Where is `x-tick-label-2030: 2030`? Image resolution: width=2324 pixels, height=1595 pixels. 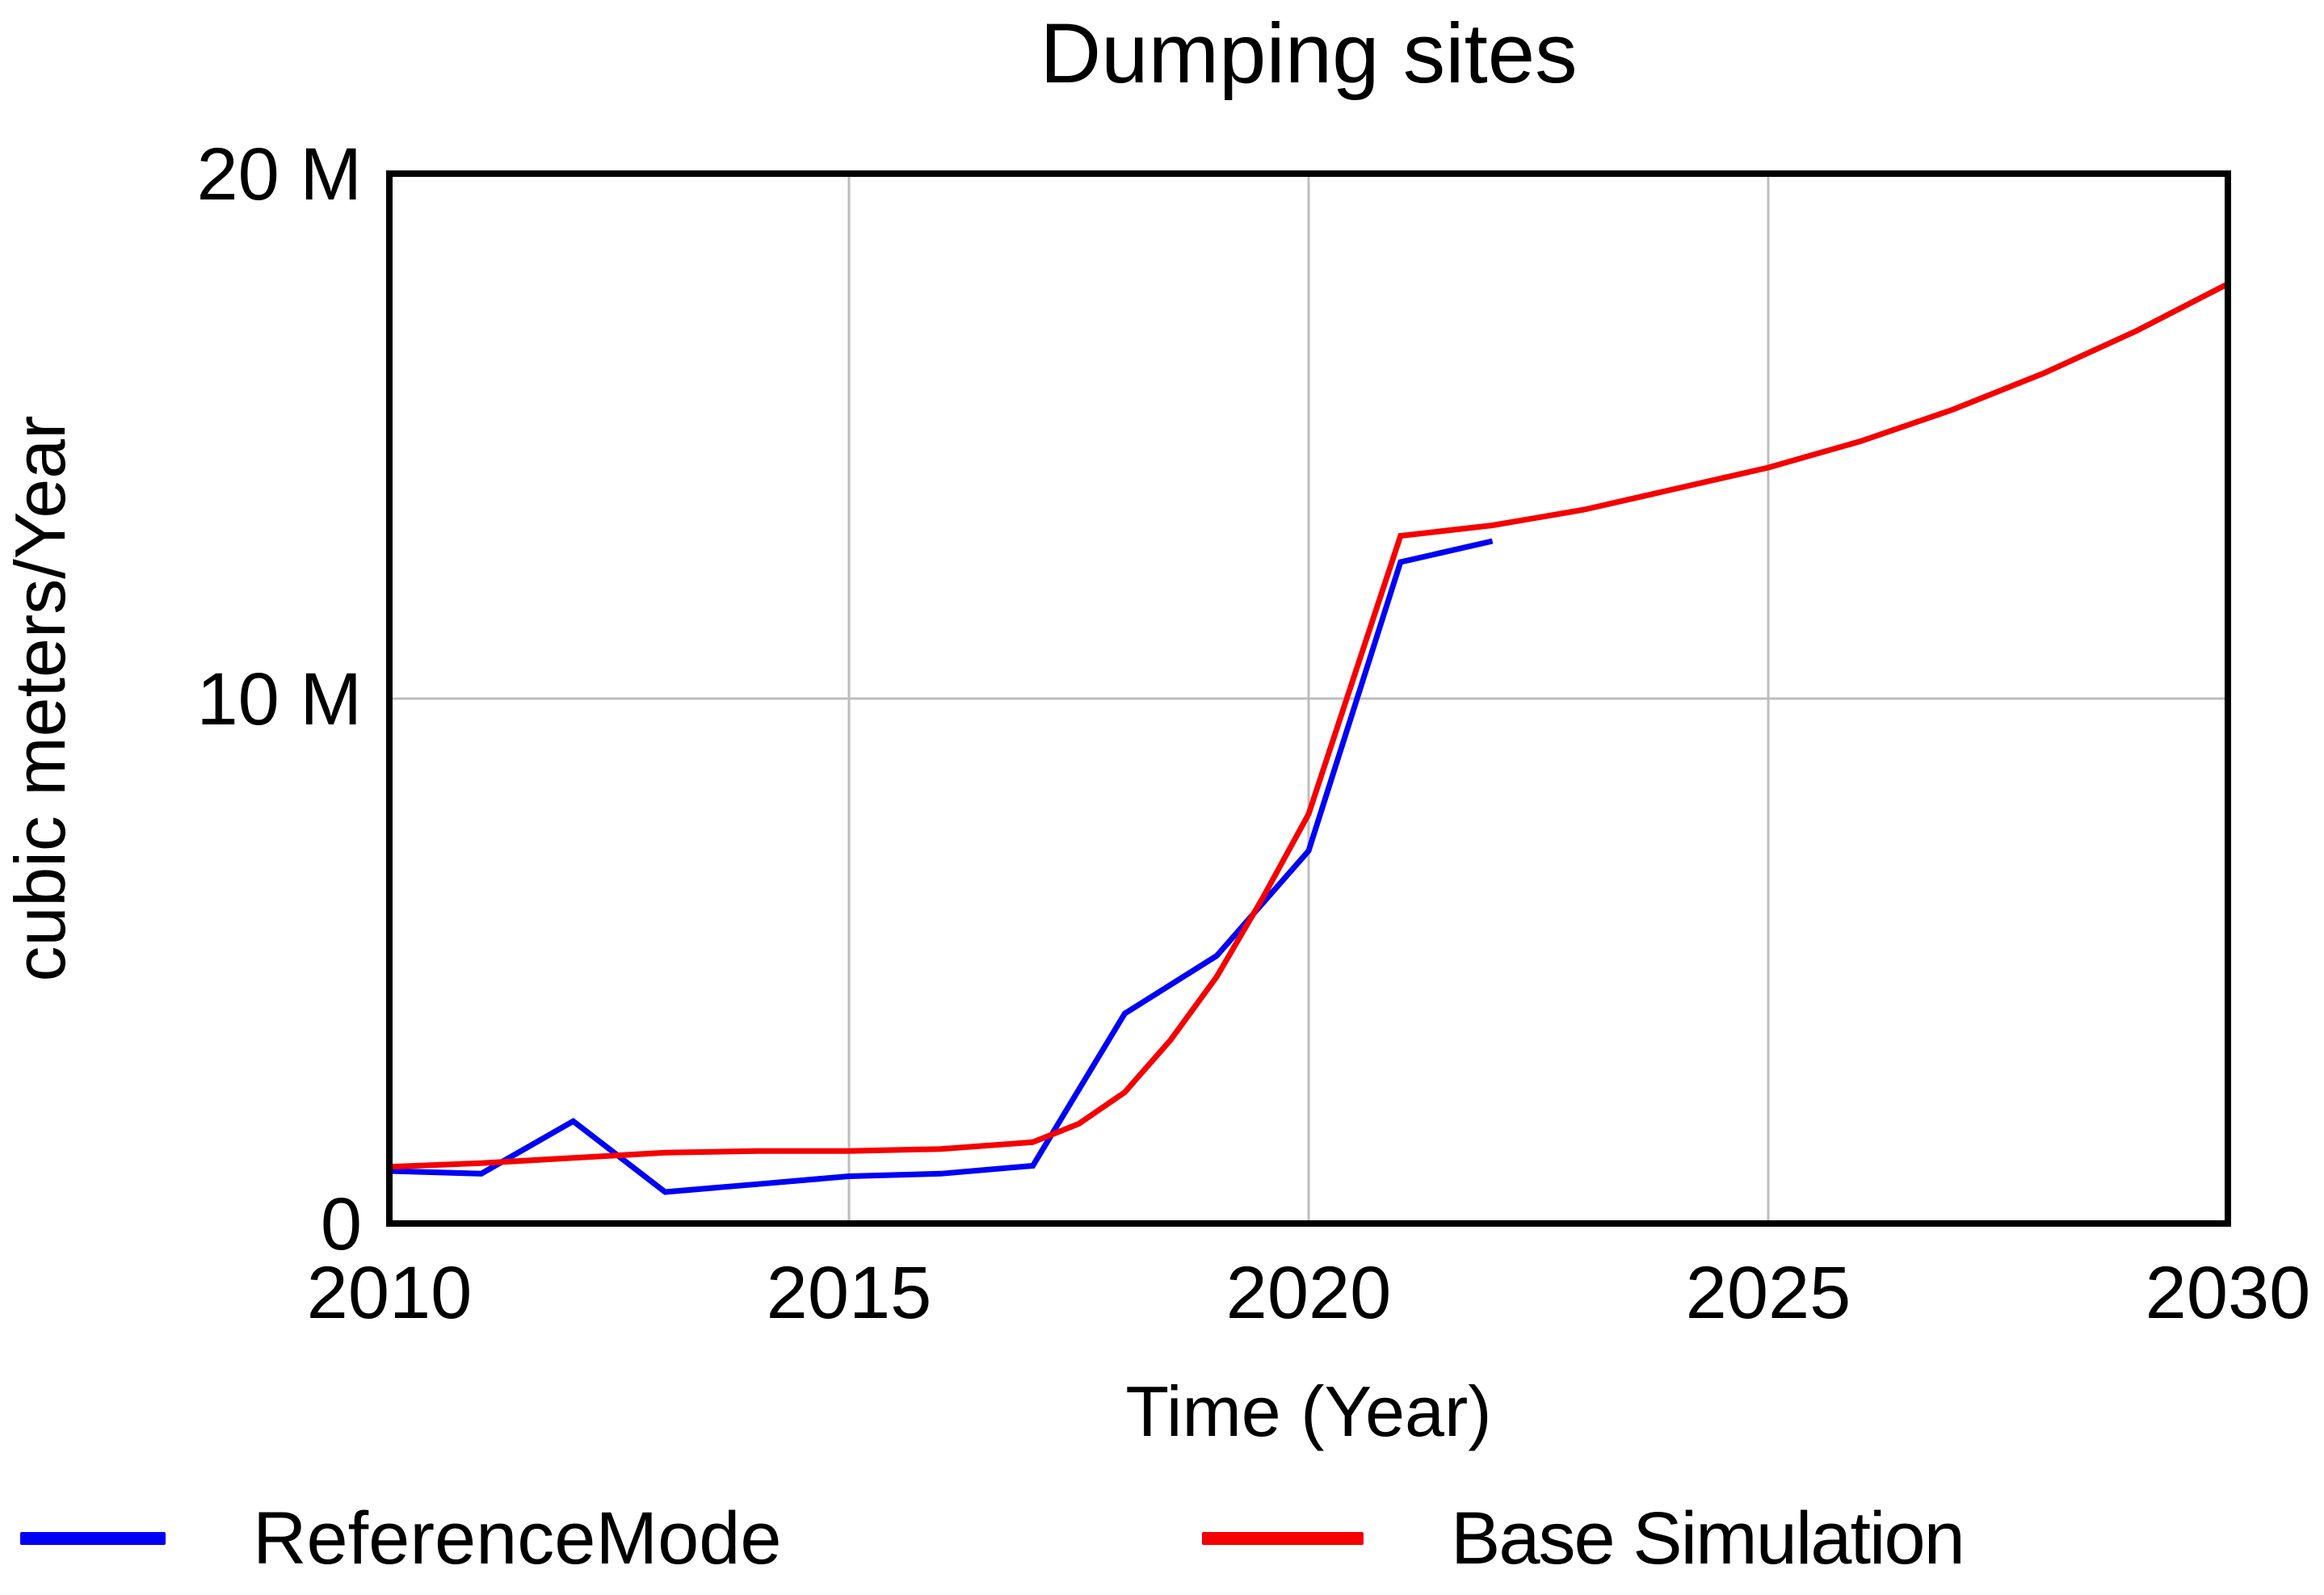 x-tick-label-2030: 2030 is located at coordinates (2228, 1293).